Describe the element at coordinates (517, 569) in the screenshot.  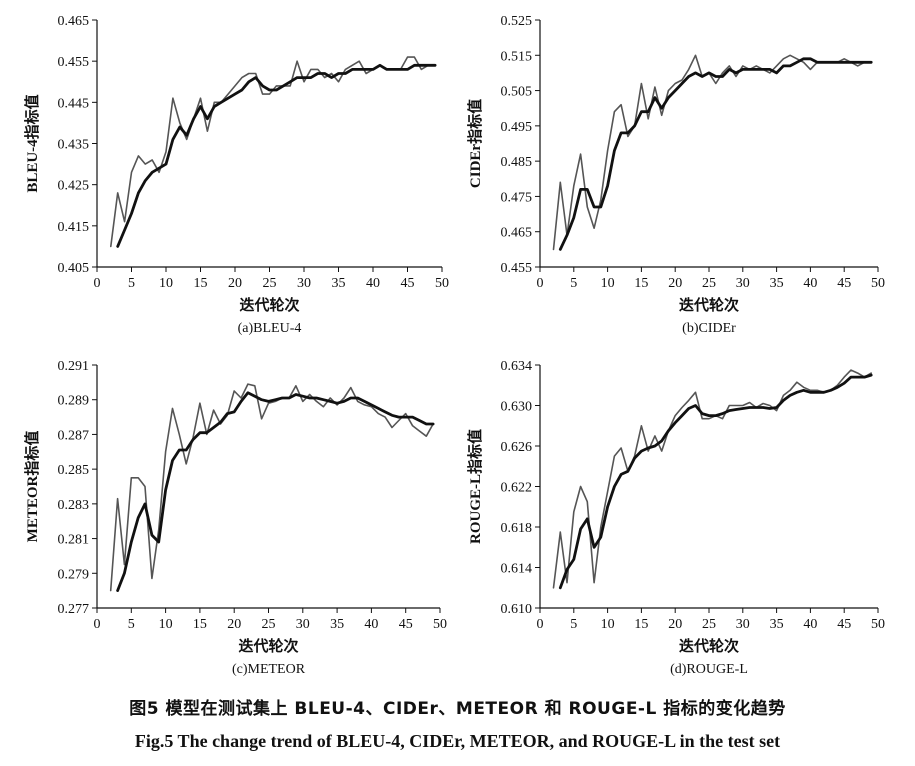
I see `y-tick-label: 0.614` at that location.